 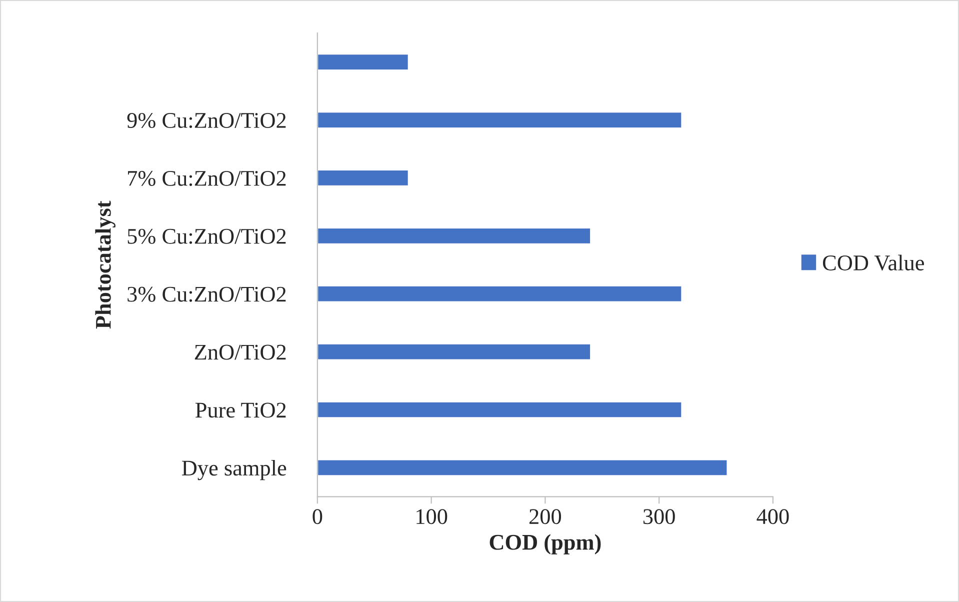 I want to click on y-tick-label: 7% Cu:ZnO/TiO2, so click(x=207, y=178).